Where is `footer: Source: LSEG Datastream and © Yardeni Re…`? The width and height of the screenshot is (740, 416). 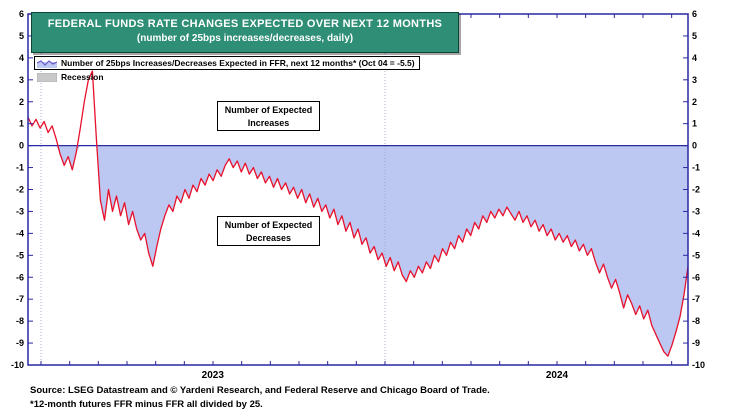
footer: Source: LSEG Datastream and © Yardeni Re… is located at coordinates (260, 398).